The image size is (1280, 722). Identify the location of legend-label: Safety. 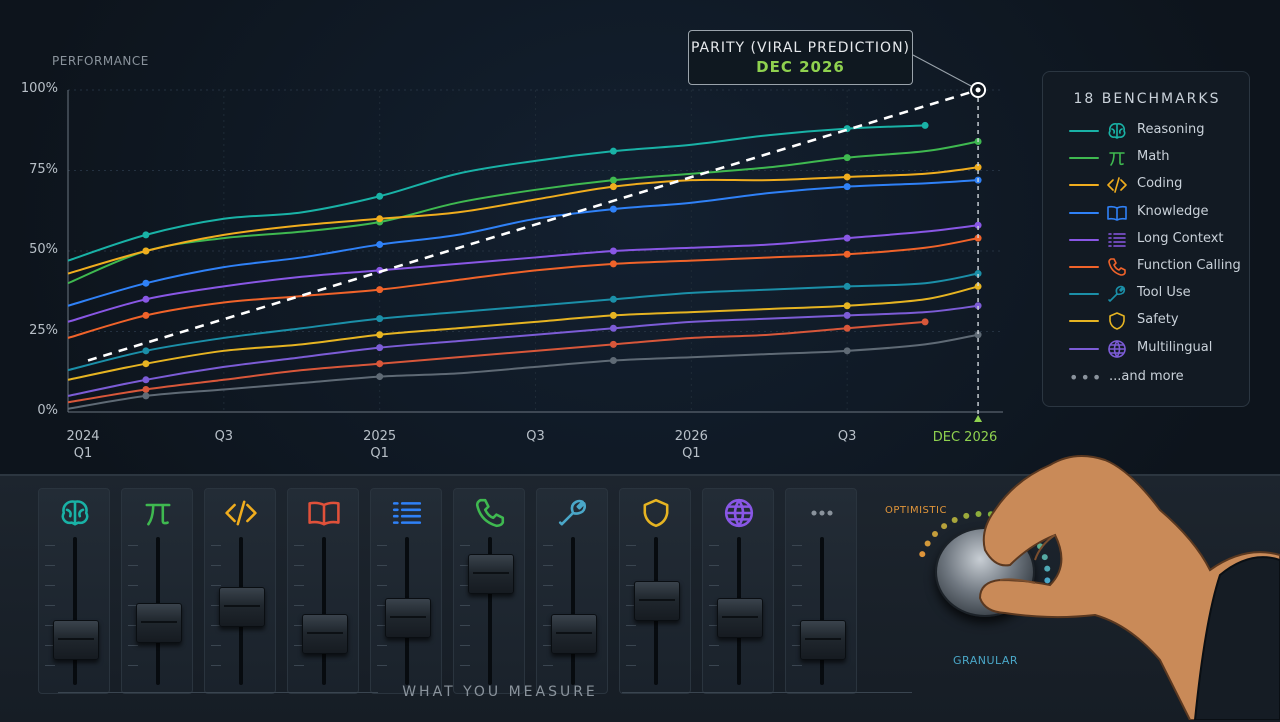
(1158, 320).